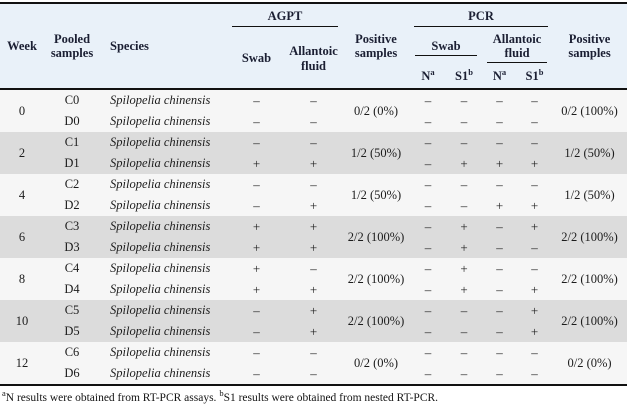 The height and width of the screenshot is (407, 627). Describe the element at coordinates (376, 195) in the screenshot. I see `agpt-positive-cell: 1/2 (50%)` at that location.